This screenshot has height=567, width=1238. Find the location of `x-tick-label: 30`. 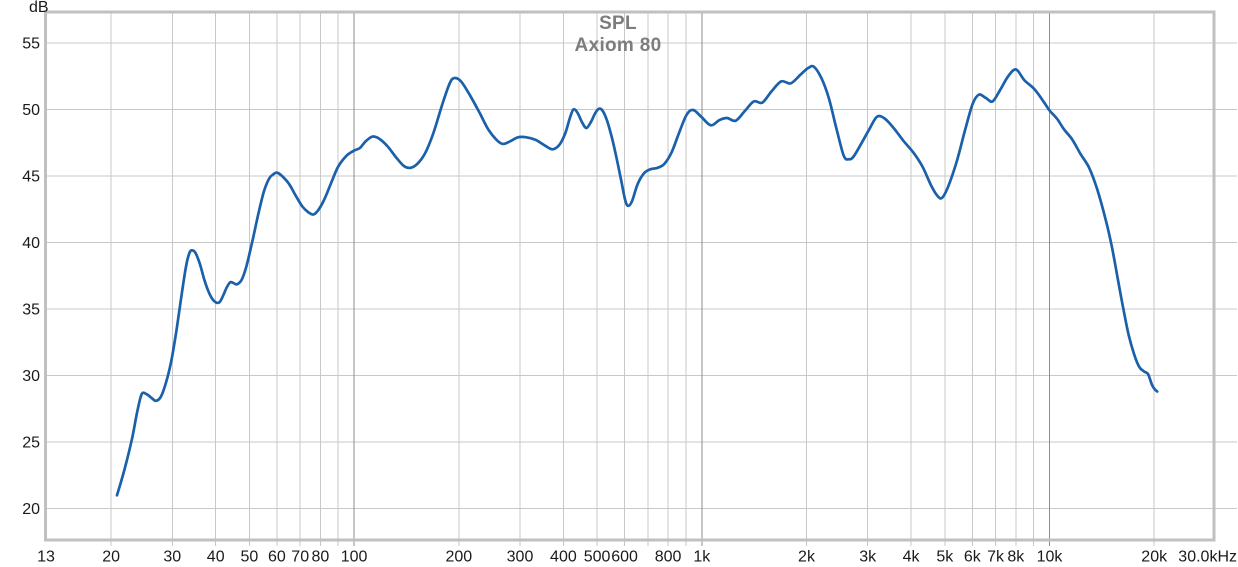

x-tick-label: 30 is located at coordinates (172, 557).